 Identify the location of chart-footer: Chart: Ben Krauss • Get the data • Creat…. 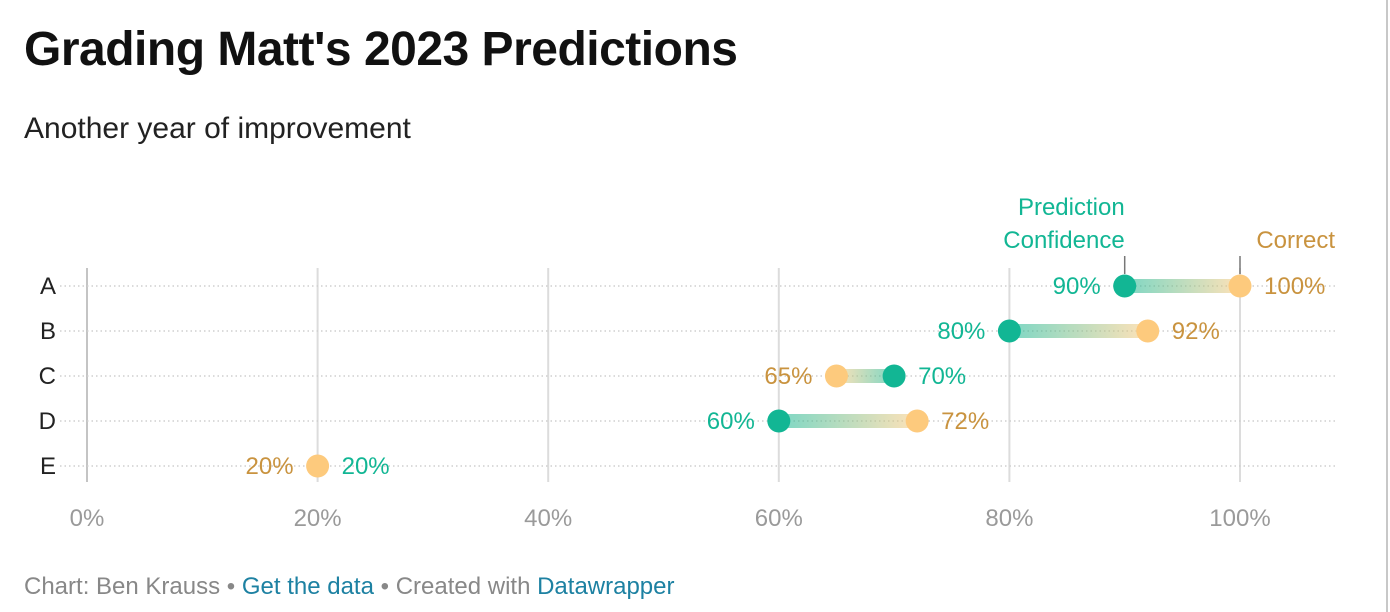
(349, 587).